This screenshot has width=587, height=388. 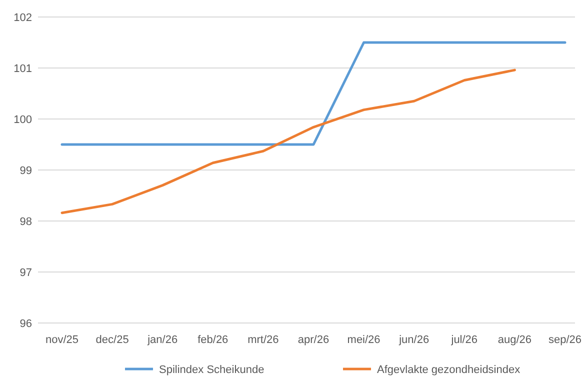 What do you see at coordinates (26, 272) in the screenshot?
I see `y-tick-label: 97` at bounding box center [26, 272].